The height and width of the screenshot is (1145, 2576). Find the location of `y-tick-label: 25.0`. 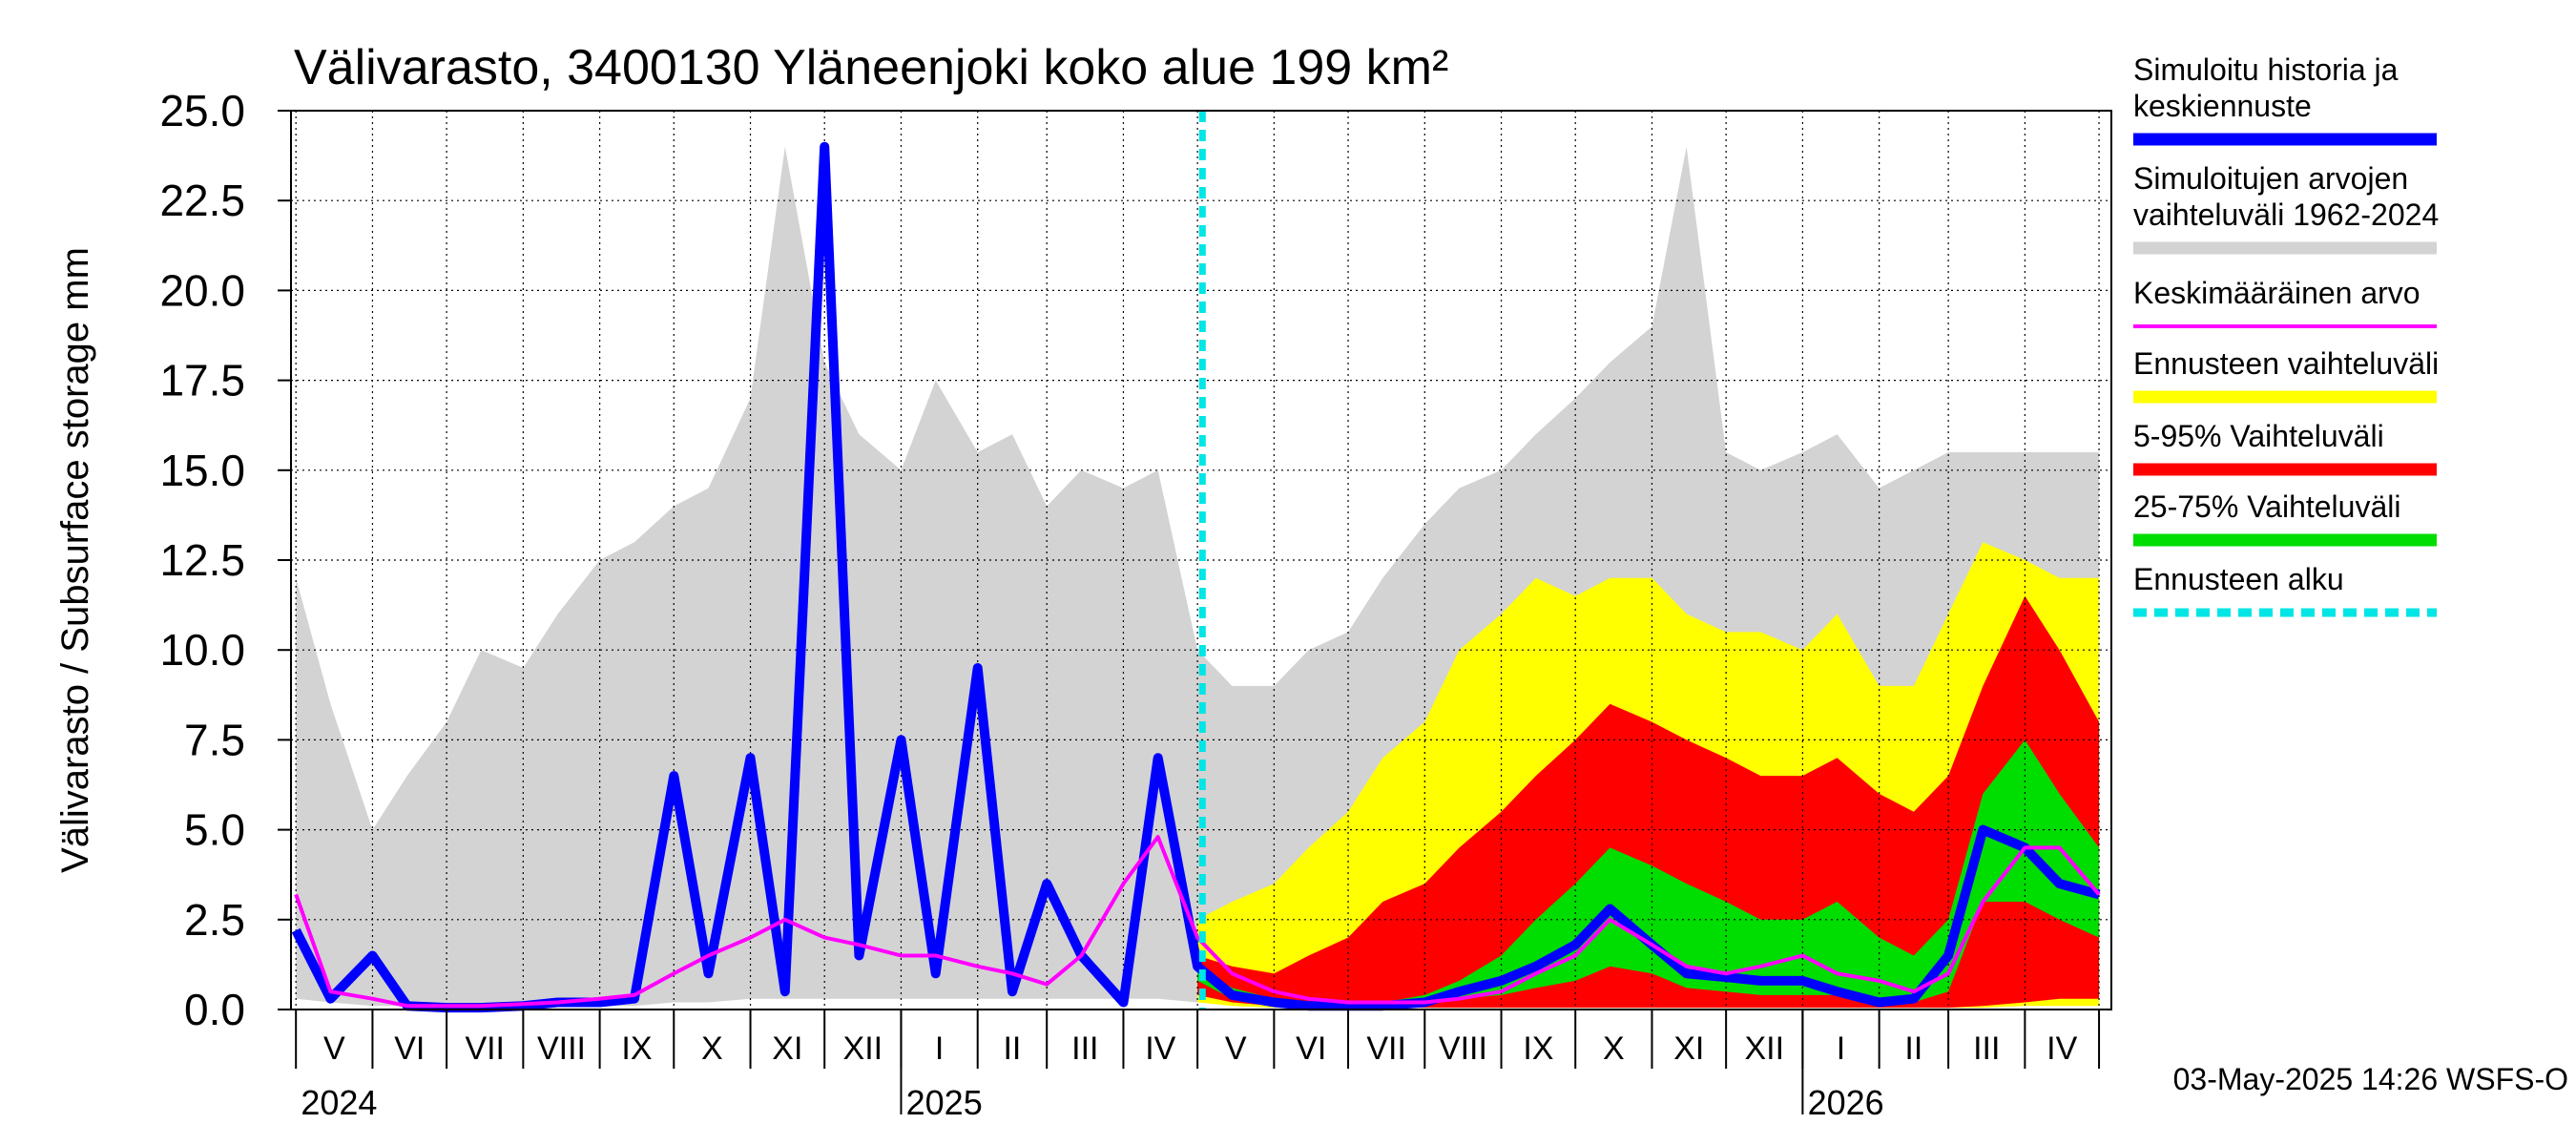

y-tick-label: 25.0 is located at coordinates (202, 110).